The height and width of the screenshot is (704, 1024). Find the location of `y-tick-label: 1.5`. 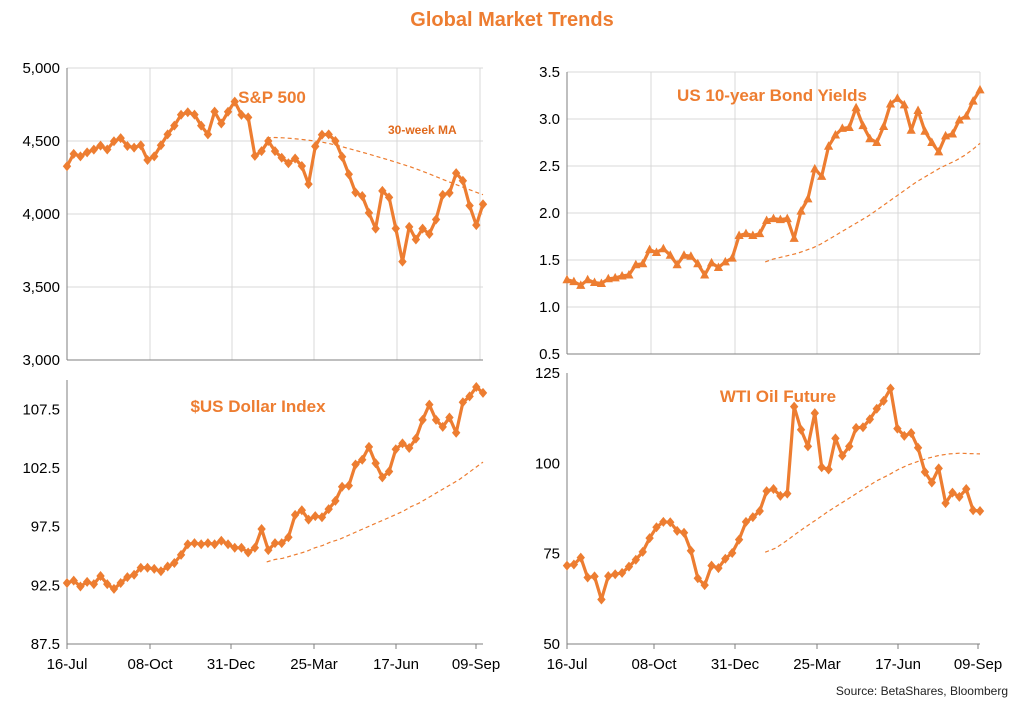

y-tick-label: 1.5 is located at coordinates (549, 260).